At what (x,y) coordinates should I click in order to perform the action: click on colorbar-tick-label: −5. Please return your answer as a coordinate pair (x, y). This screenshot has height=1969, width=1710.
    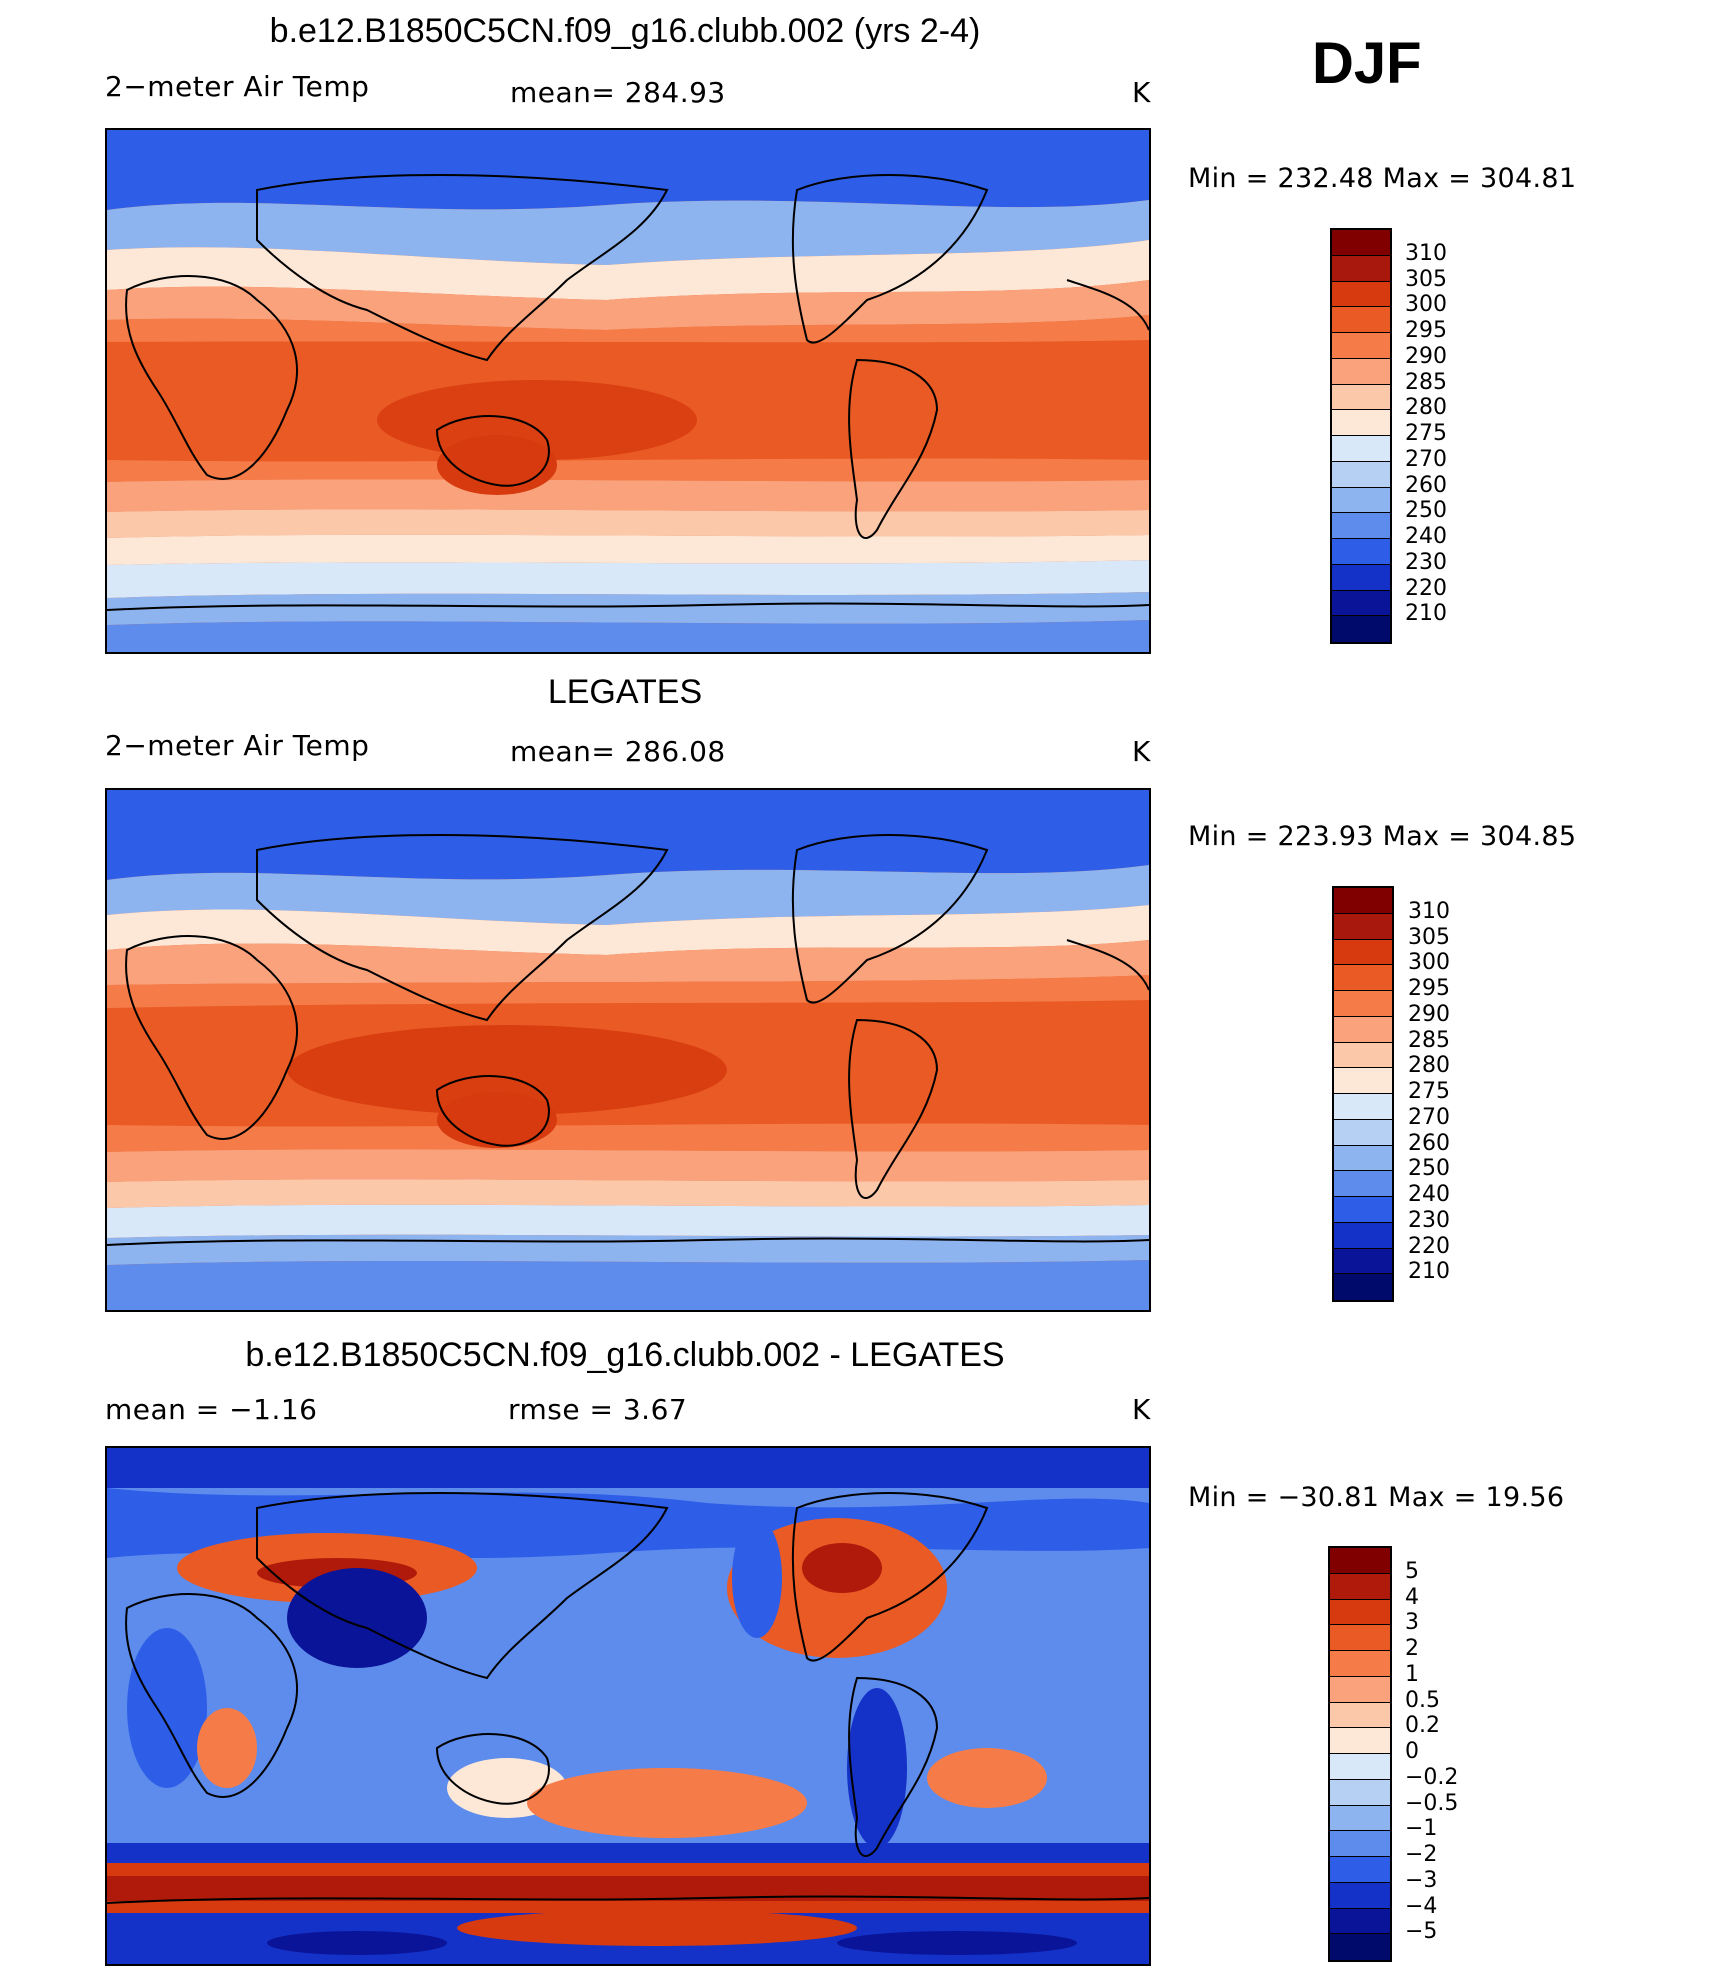
    Looking at the image, I should click on (1421, 1932).